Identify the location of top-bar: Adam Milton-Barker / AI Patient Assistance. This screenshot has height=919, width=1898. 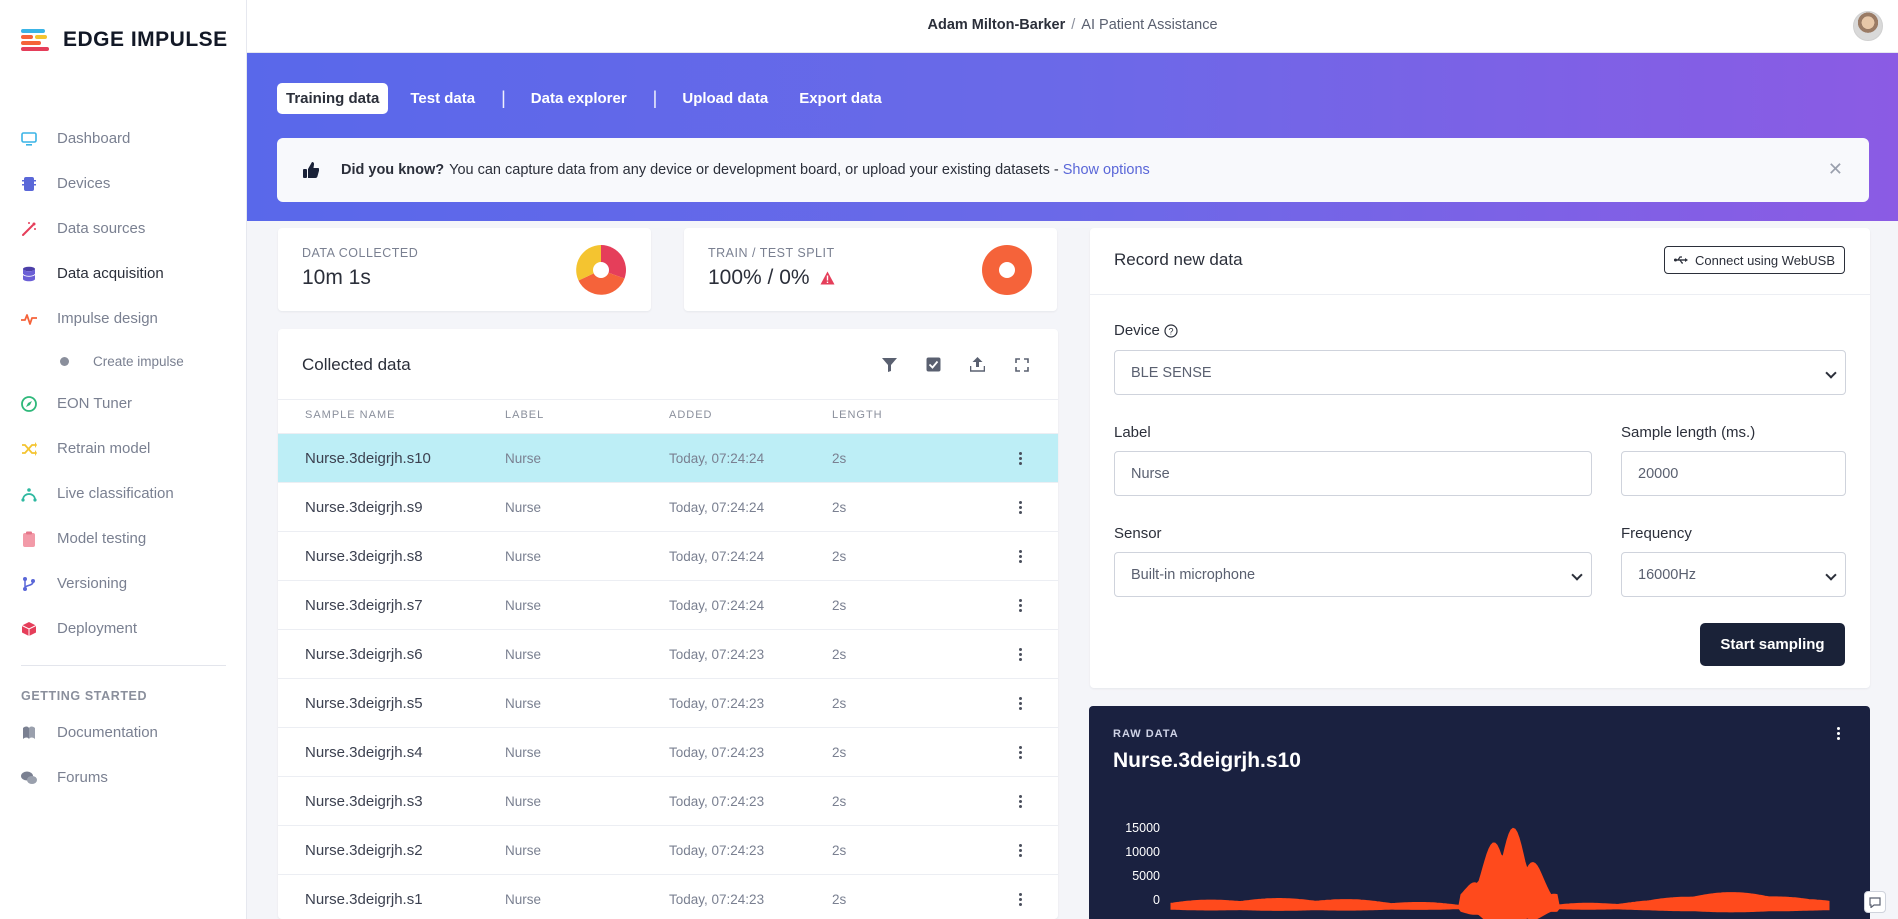
(1072, 26).